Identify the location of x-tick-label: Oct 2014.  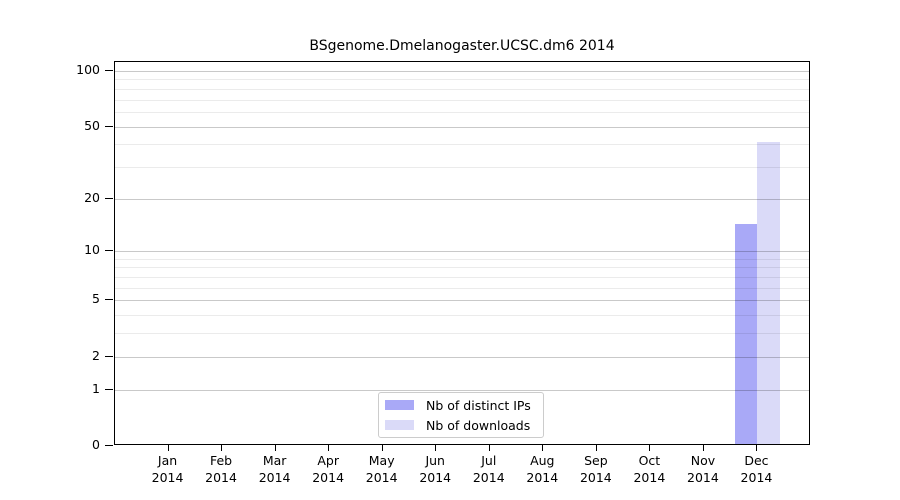
(649, 469).